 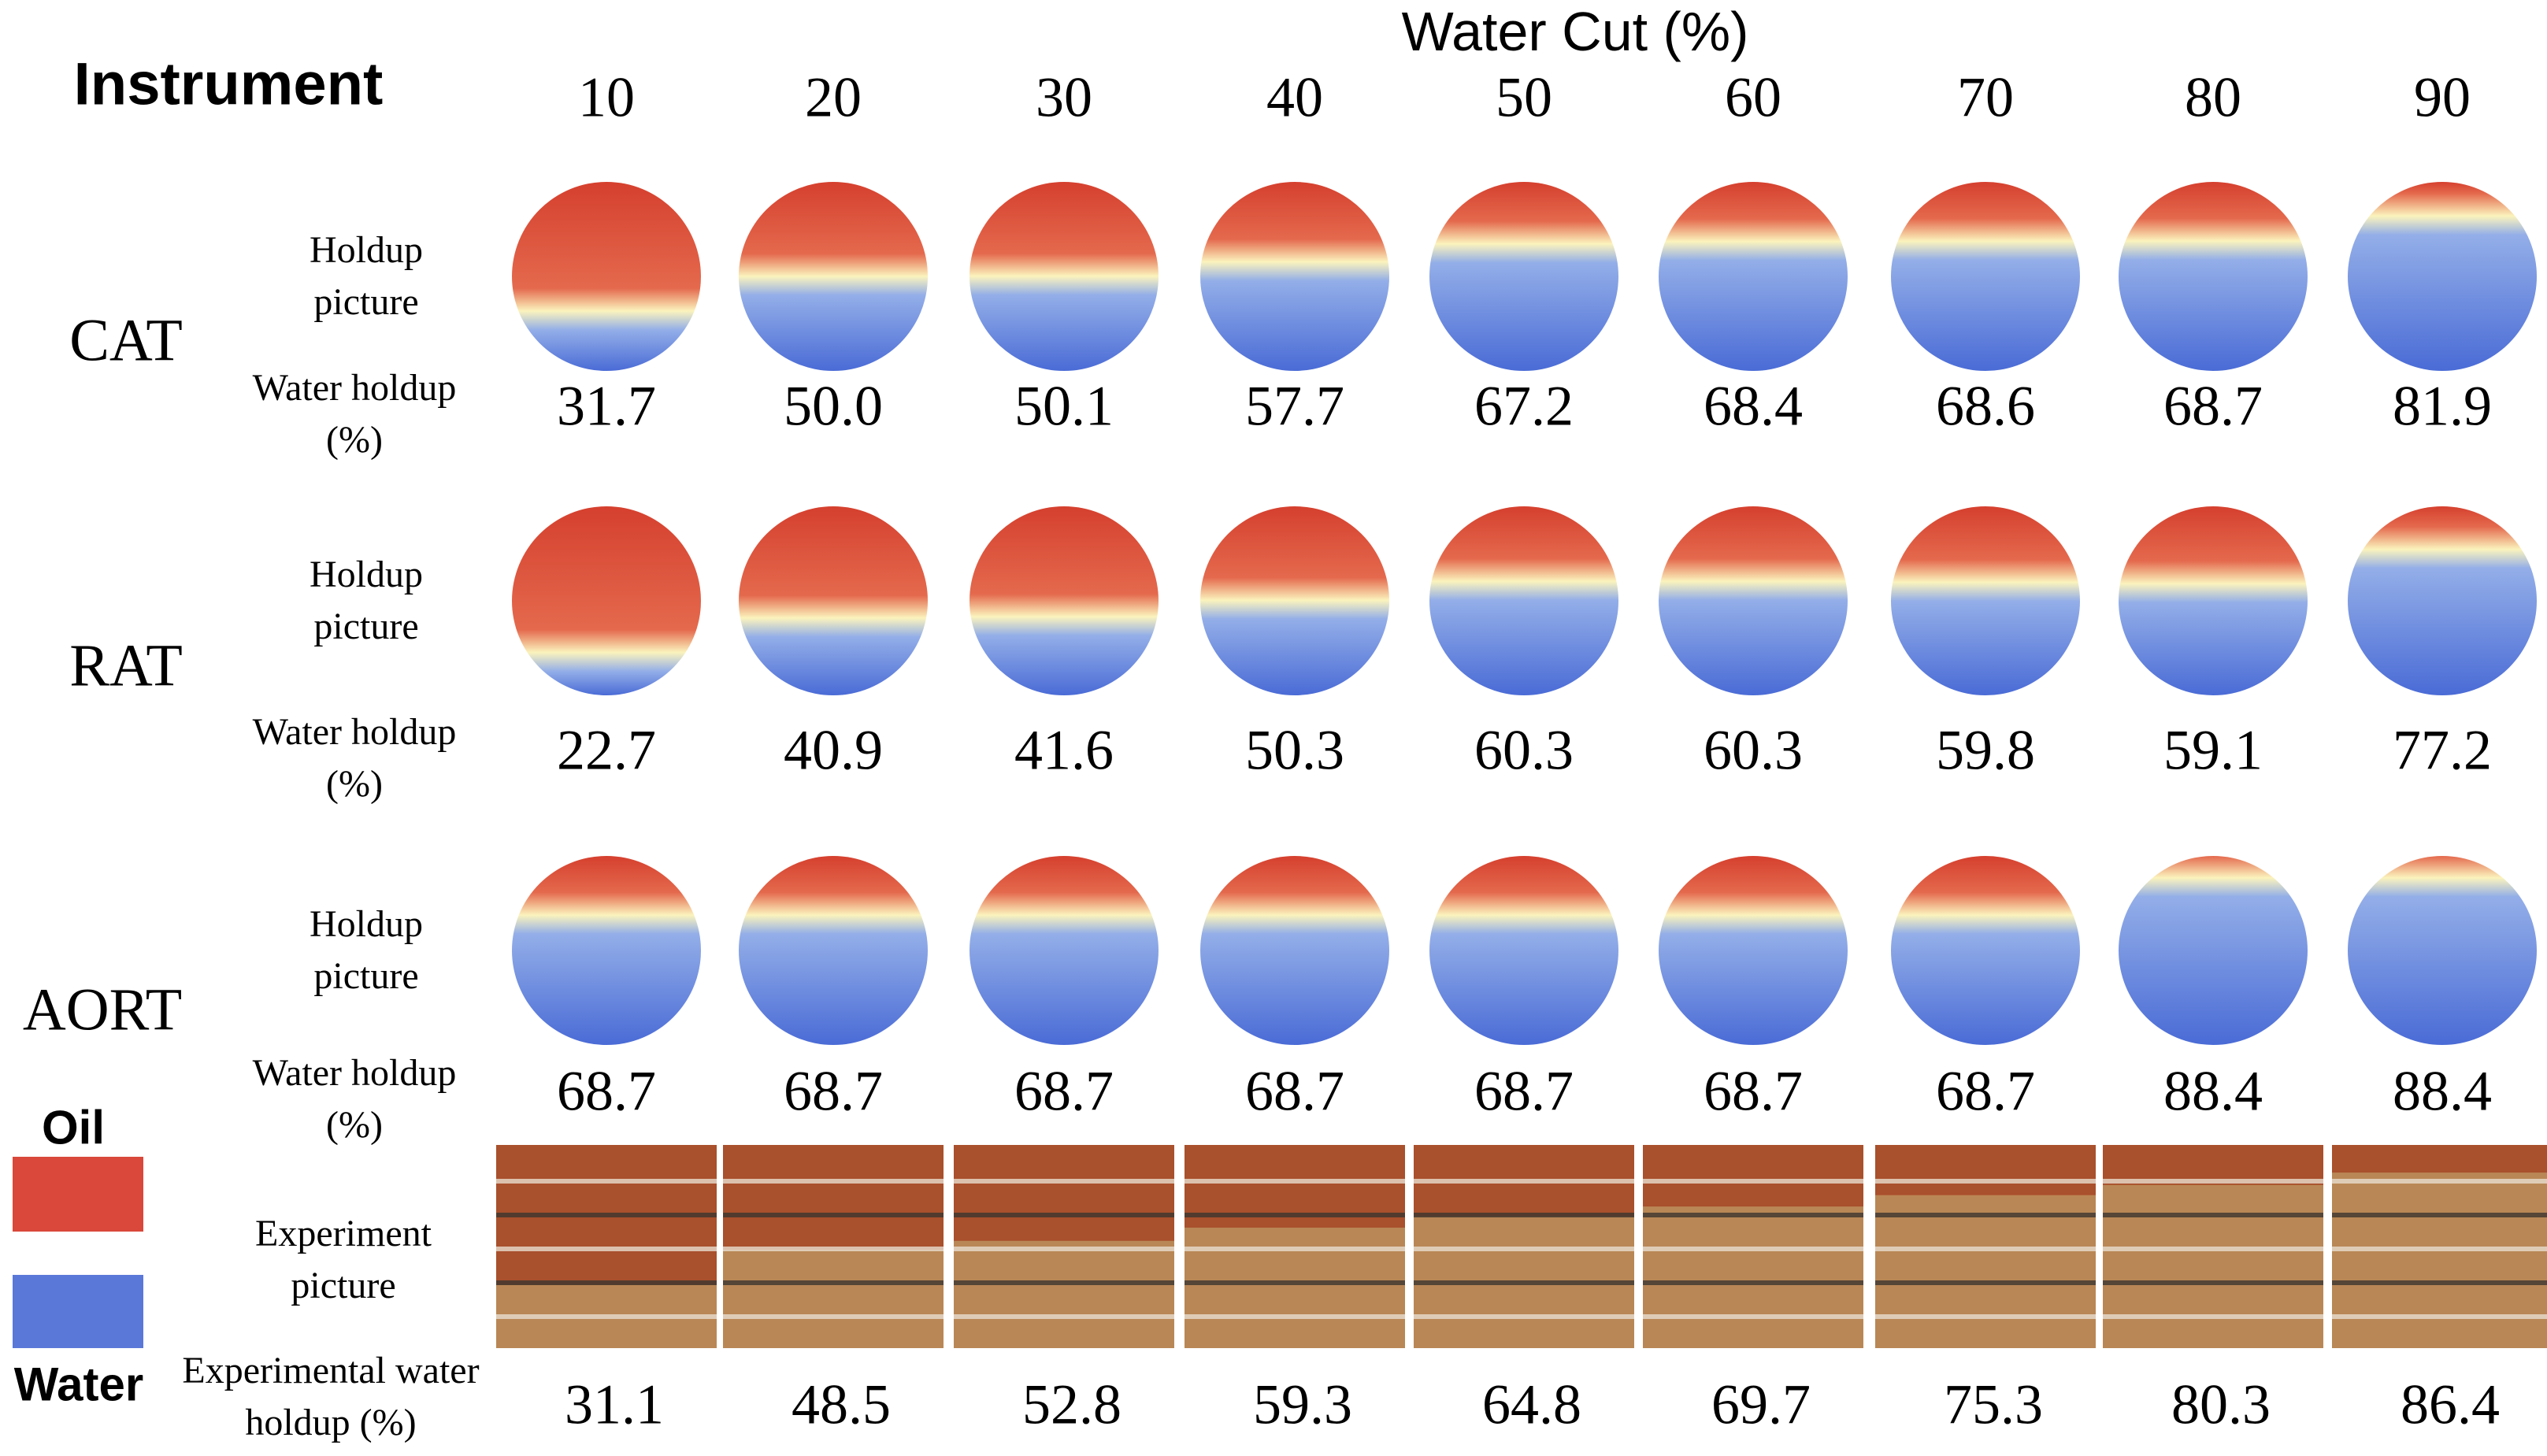 I want to click on water-holdup: 40.9, so click(x=833, y=750).